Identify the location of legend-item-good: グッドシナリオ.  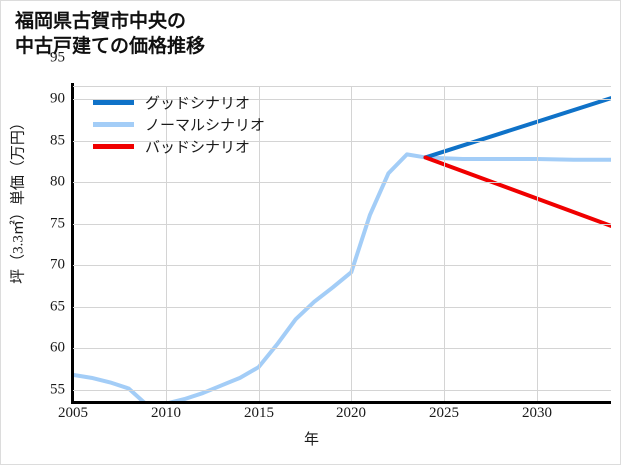
(198, 102).